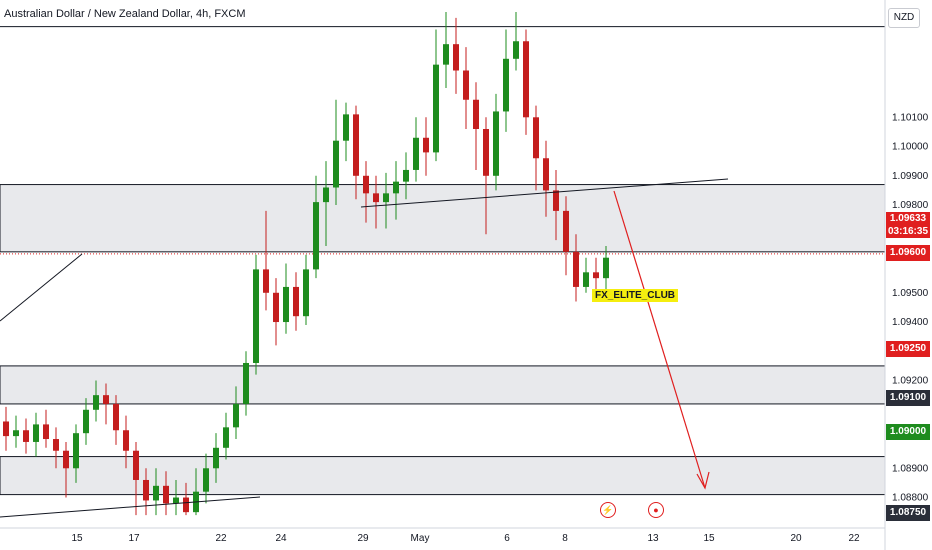  What do you see at coordinates (635, 295) in the screenshot?
I see `fx-elite-club-label: FX_ELITE_CLUB` at bounding box center [635, 295].